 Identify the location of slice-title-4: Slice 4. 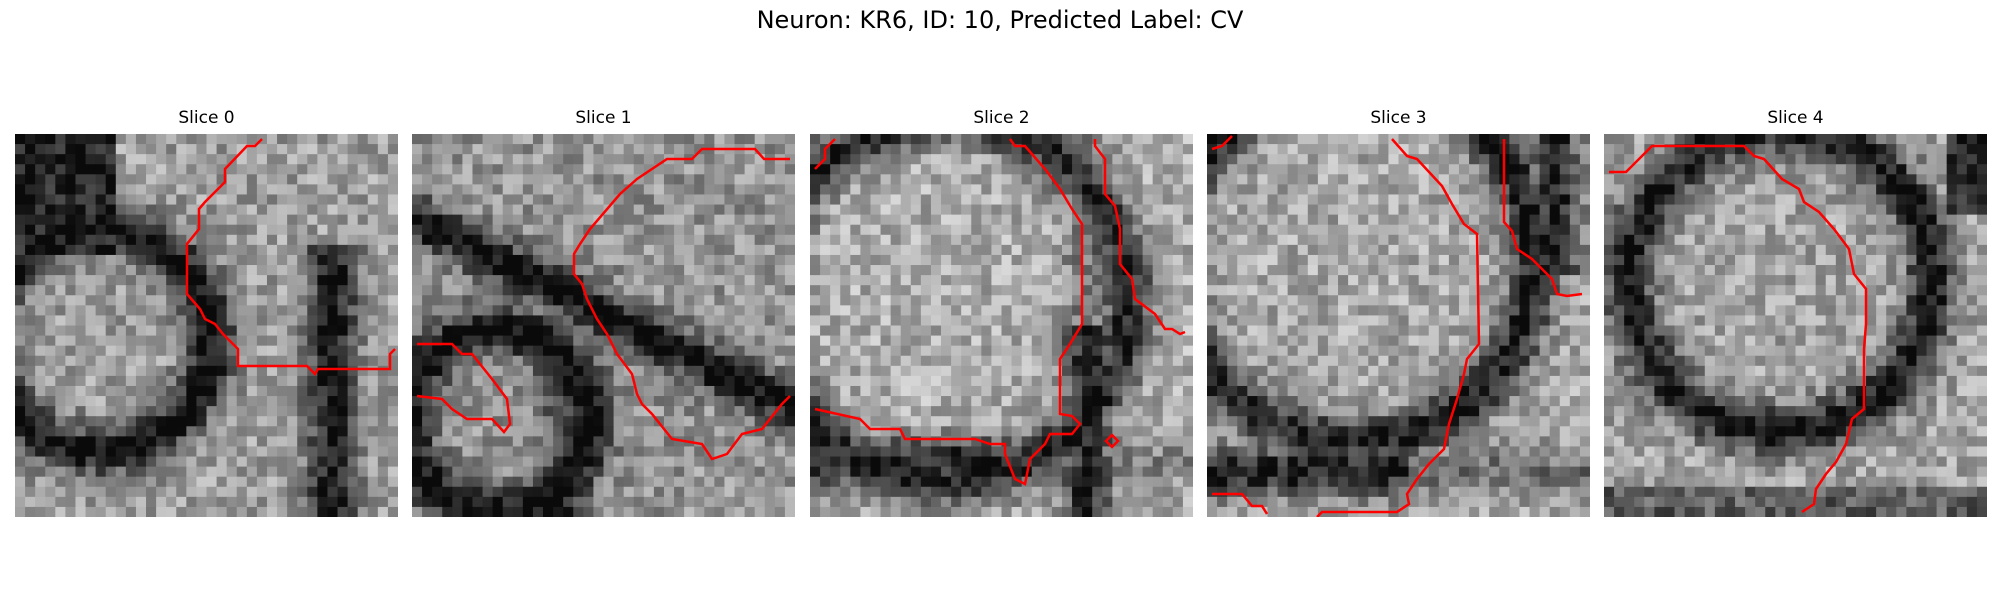
(1795, 118).